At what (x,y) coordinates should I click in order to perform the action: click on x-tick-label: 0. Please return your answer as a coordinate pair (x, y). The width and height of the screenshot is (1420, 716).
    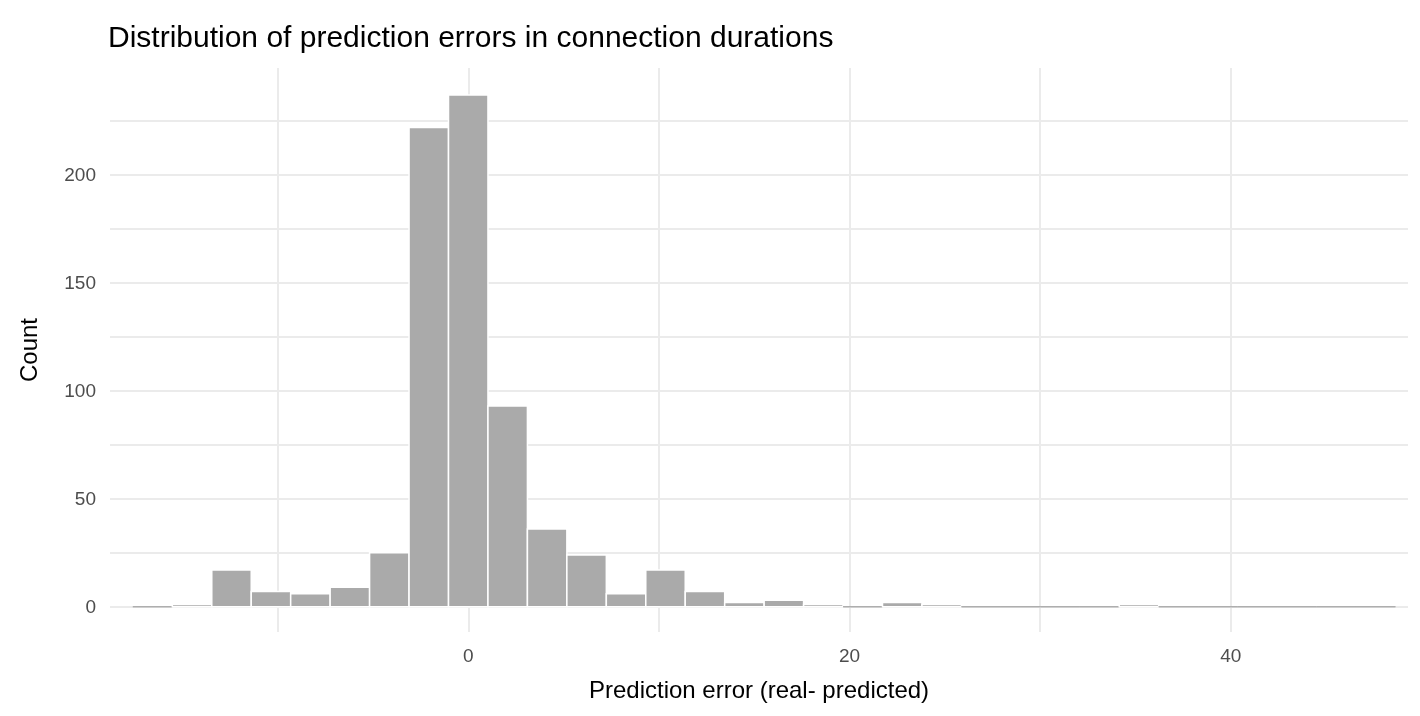
    Looking at the image, I should click on (468, 655).